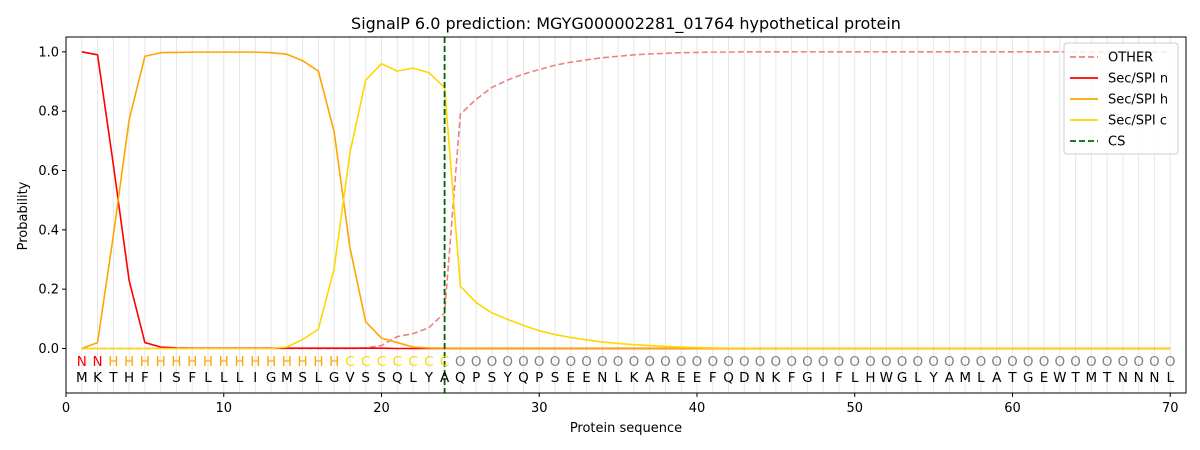 This screenshot has width=1200, height=450. What do you see at coordinates (48, 171) in the screenshot?
I see `y-tick-label: 0.6` at bounding box center [48, 171].